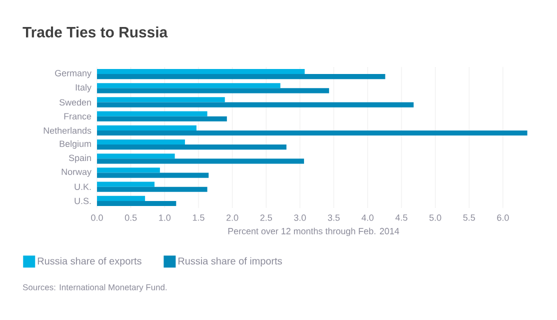 The width and height of the screenshot is (557, 320). Describe the element at coordinates (84, 88) in the screenshot. I see `y-tick-label: Italy` at that location.